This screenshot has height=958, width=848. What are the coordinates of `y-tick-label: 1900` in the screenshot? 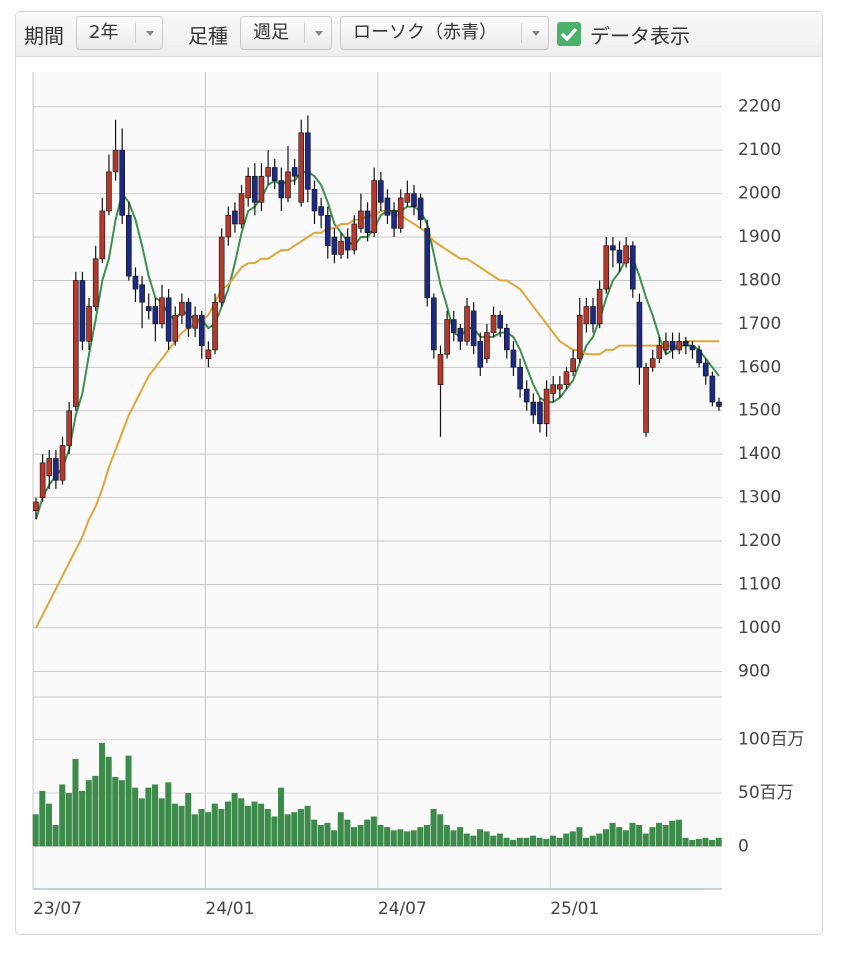 It's located at (759, 237).